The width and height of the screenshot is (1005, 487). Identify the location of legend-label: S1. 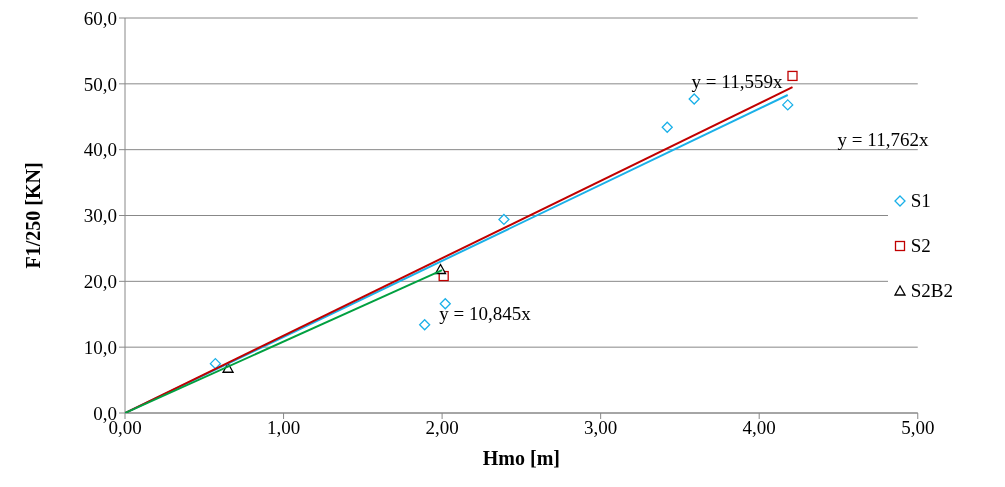
(920, 200).